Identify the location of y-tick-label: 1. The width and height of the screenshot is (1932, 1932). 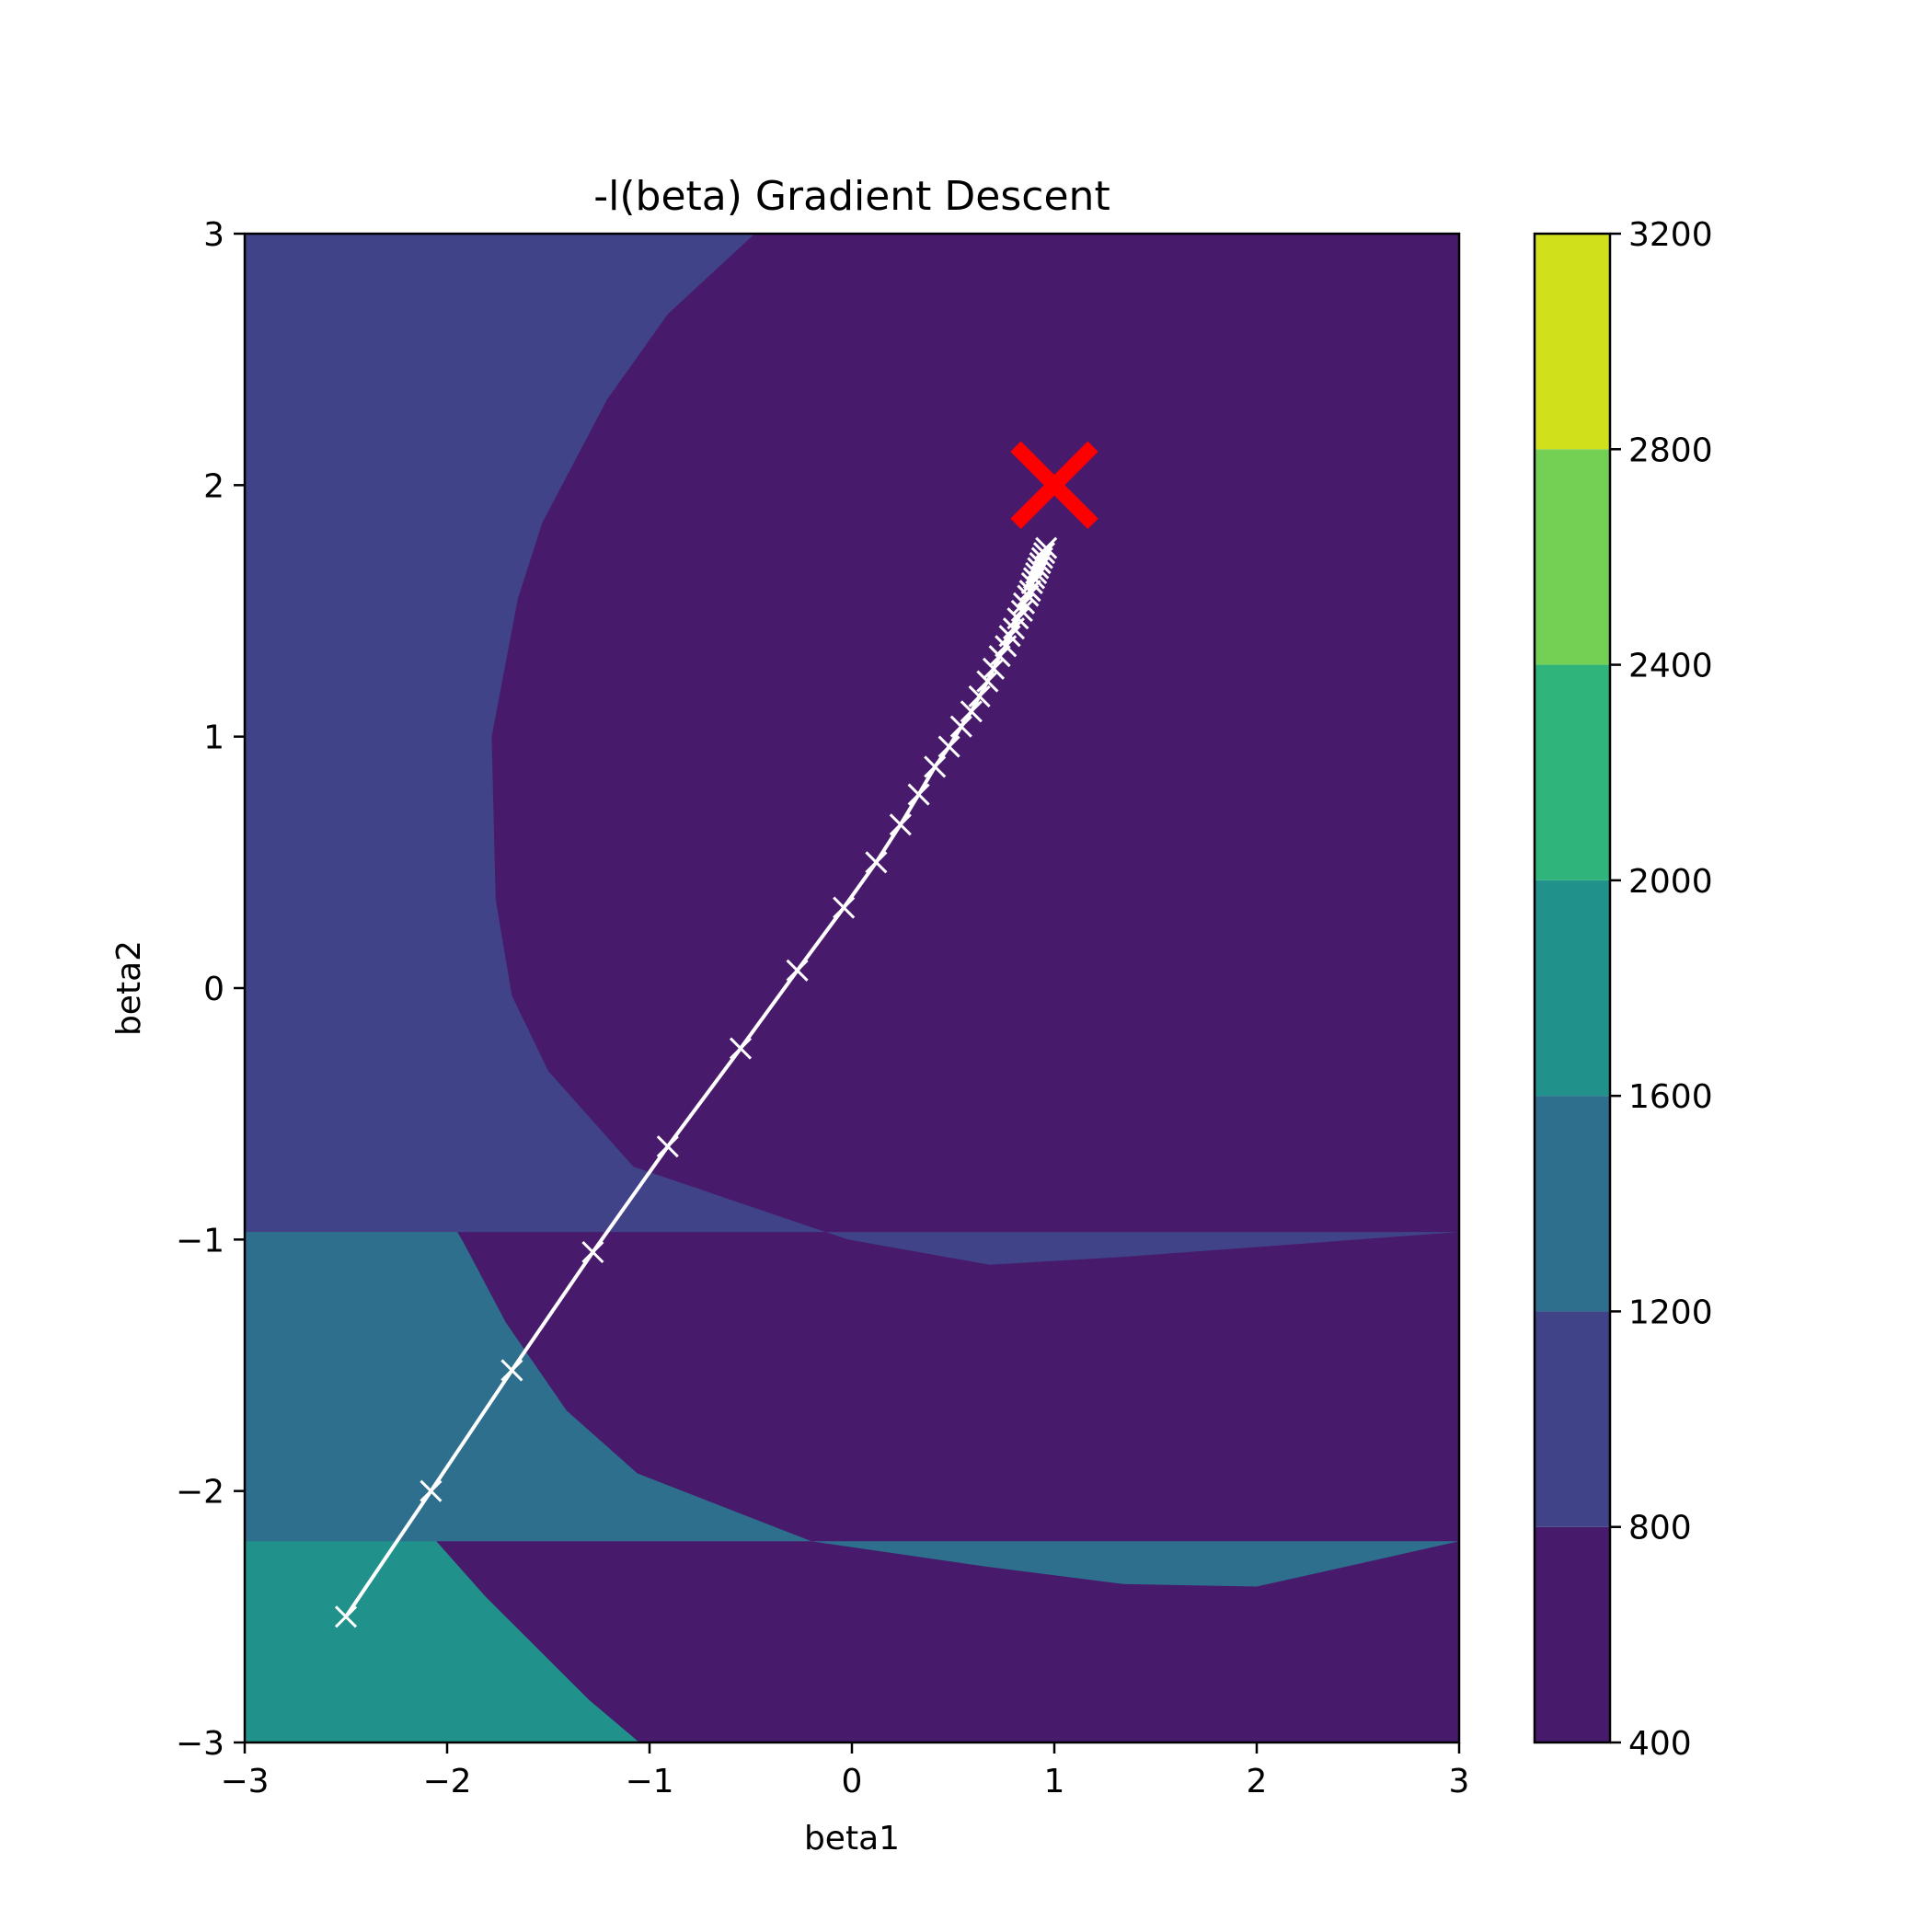
(213, 738).